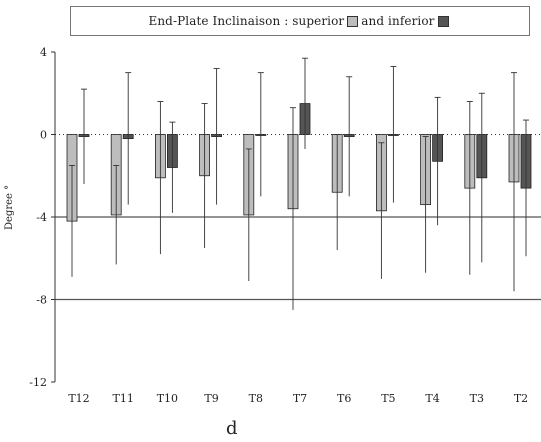 The height and width of the screenshot is (442, 541). I want to click on x-tick-label: T12, so click(78, 398).